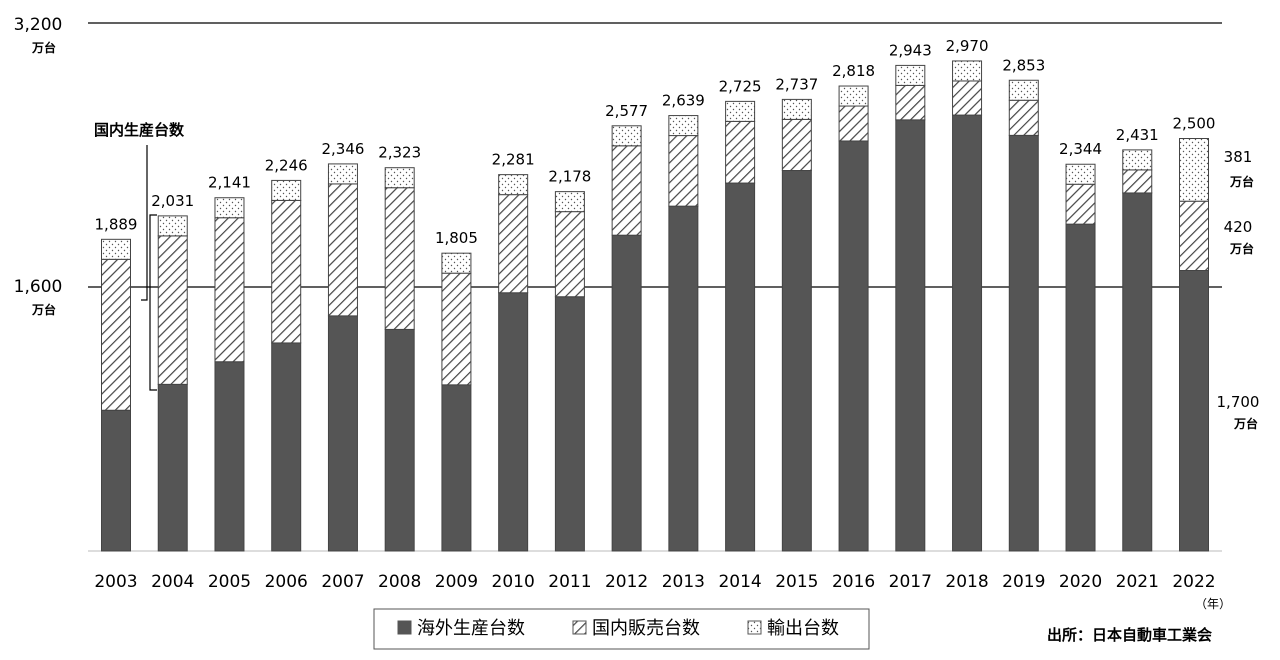 The width and height of the screenshot is (1280, 660). I want to click on annotation-domestic-sales-unit: 万台, so click(1241, 248).